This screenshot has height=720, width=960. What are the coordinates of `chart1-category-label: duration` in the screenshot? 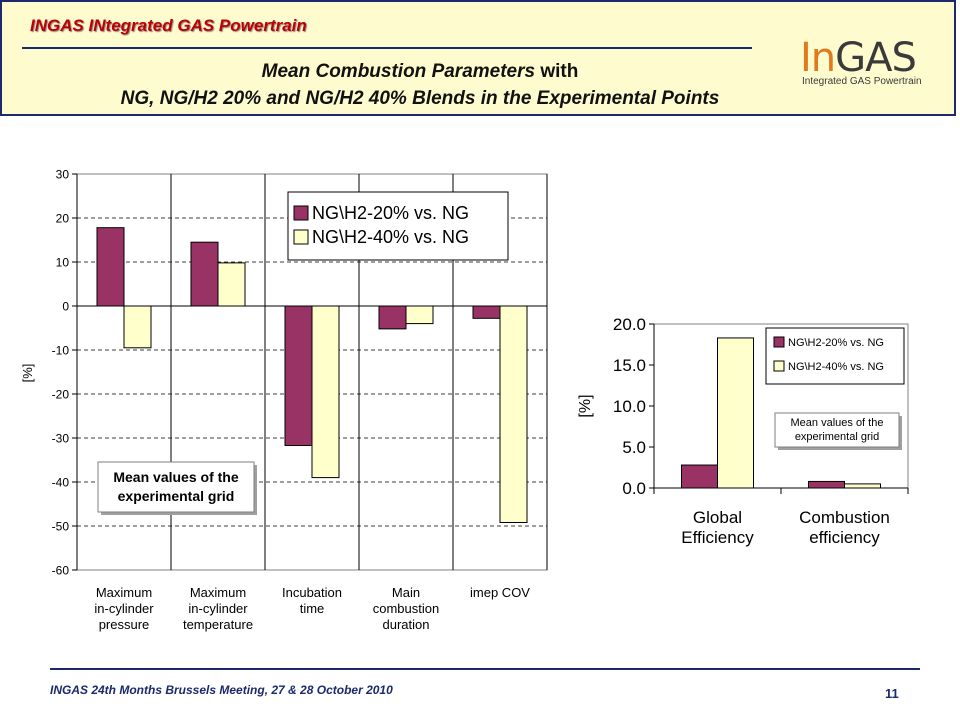 It's located at (406, 624).